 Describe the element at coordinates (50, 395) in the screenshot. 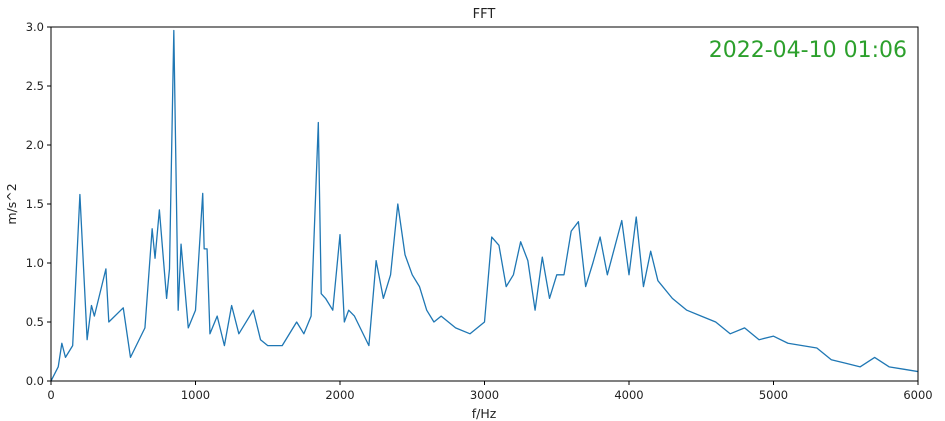

I see `x-tick-label: 0` at that location.